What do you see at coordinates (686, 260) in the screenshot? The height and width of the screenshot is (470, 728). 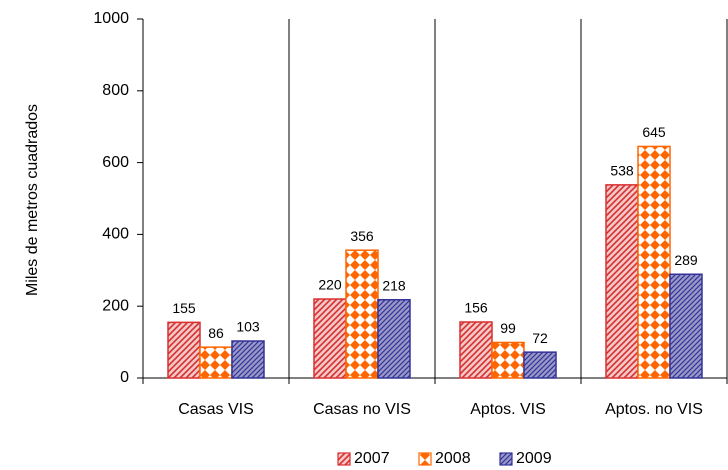 I see `data-label: 289` at bounding box center [686, 260].